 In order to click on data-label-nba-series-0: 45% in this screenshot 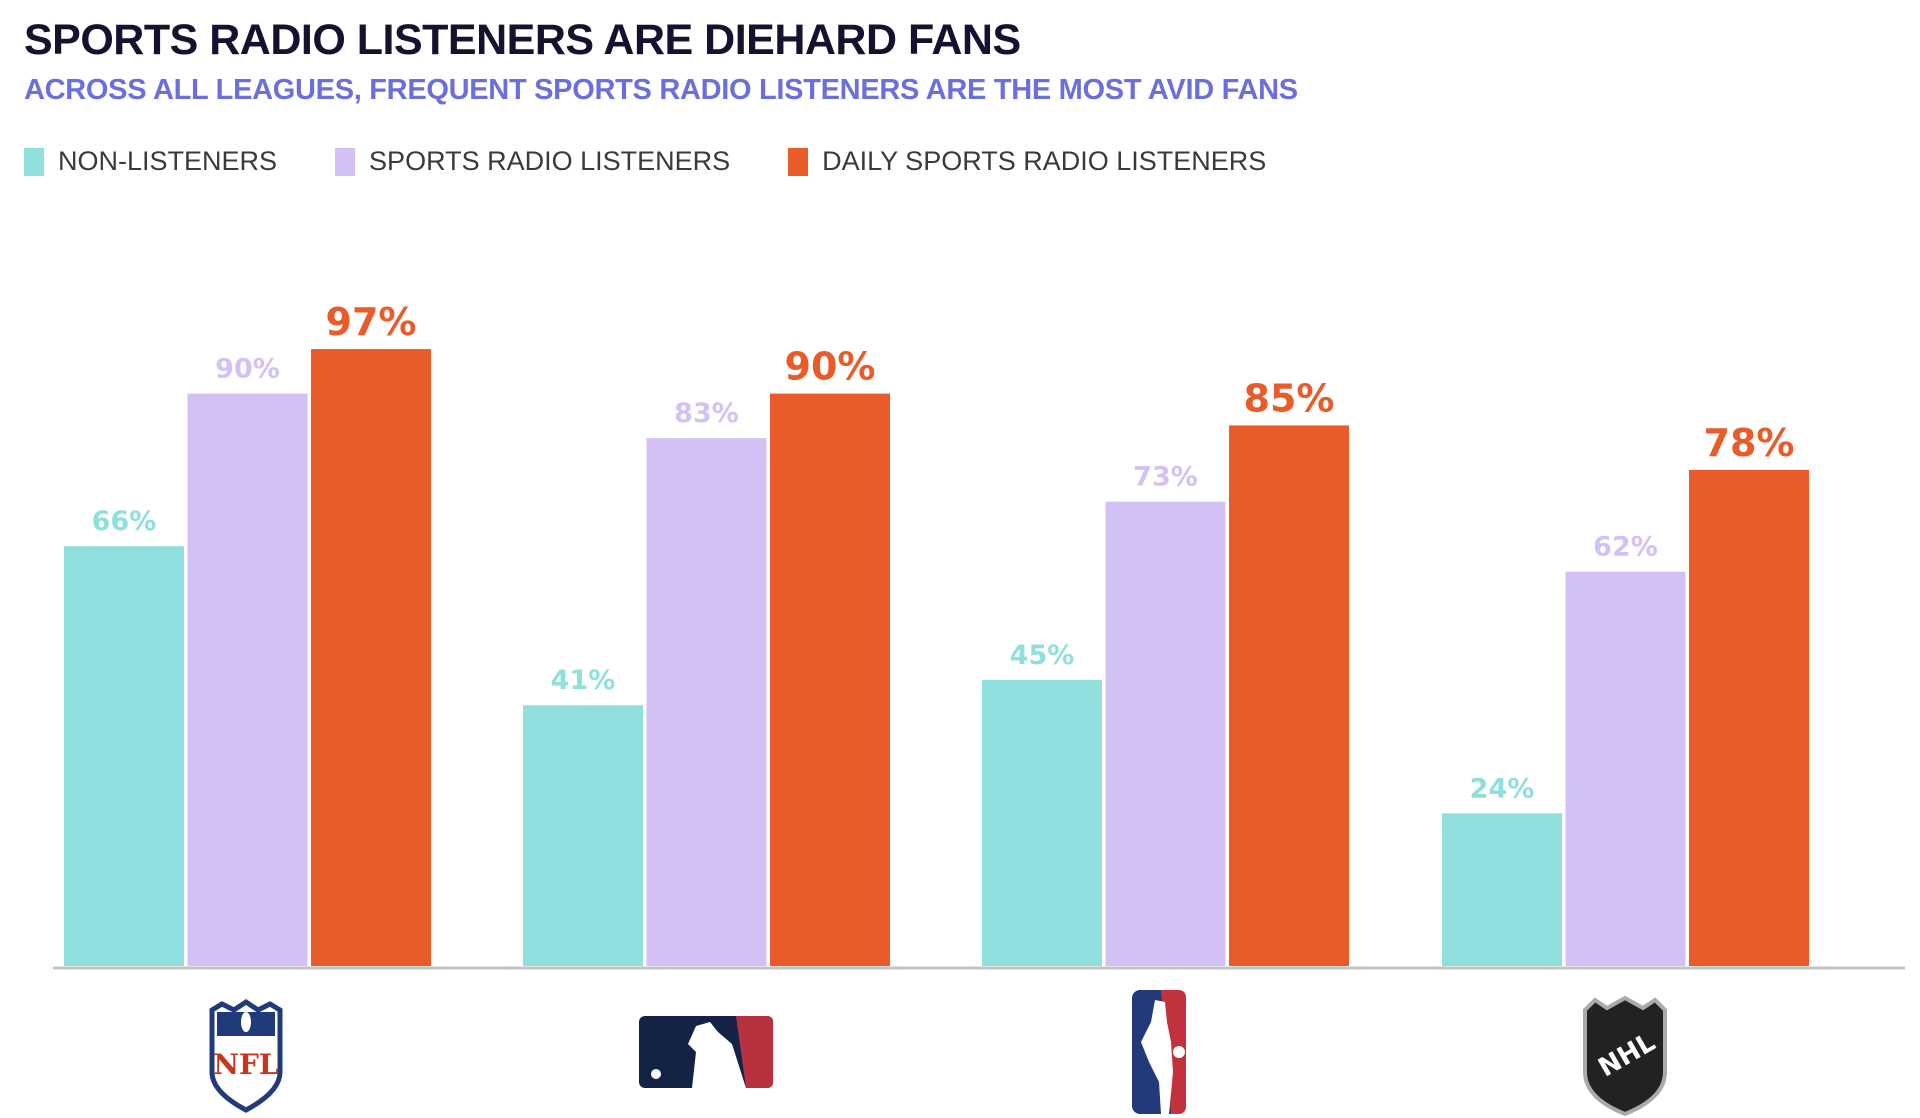, I will do `click(1042, 655)`.